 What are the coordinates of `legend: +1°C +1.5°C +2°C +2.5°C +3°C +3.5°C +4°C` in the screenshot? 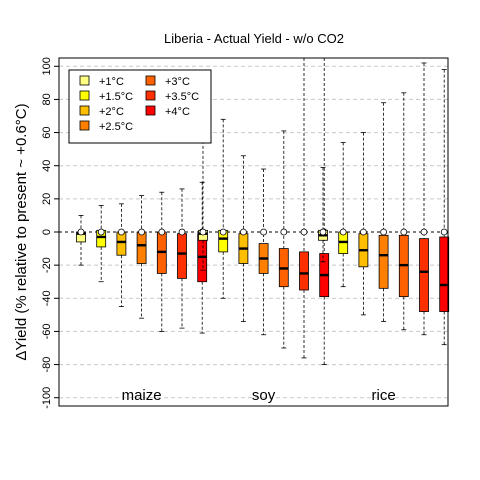 It's located at (140, 106).